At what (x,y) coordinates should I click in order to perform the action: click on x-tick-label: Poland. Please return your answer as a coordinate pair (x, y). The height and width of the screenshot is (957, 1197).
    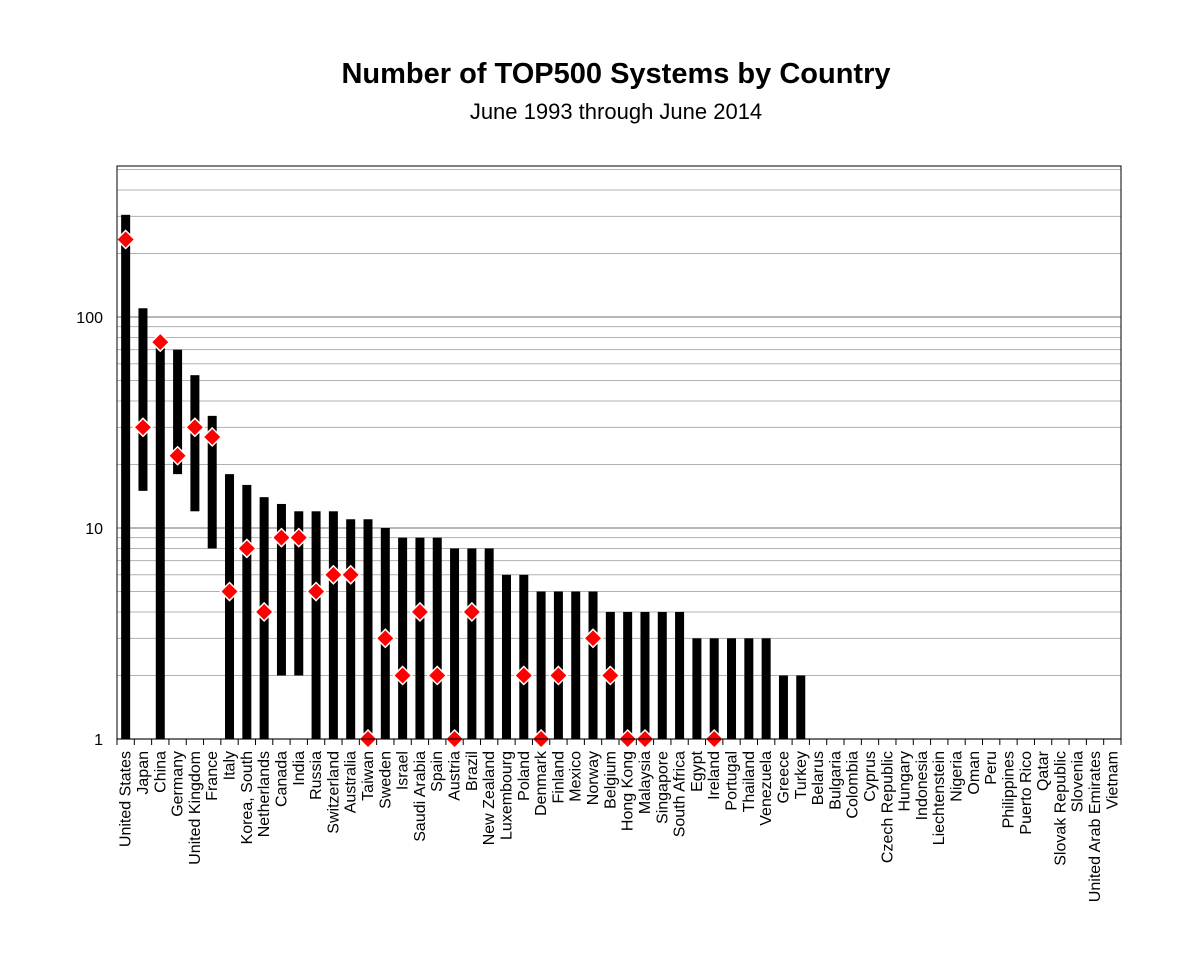
    Looking at the image, I should click on (524, 776).